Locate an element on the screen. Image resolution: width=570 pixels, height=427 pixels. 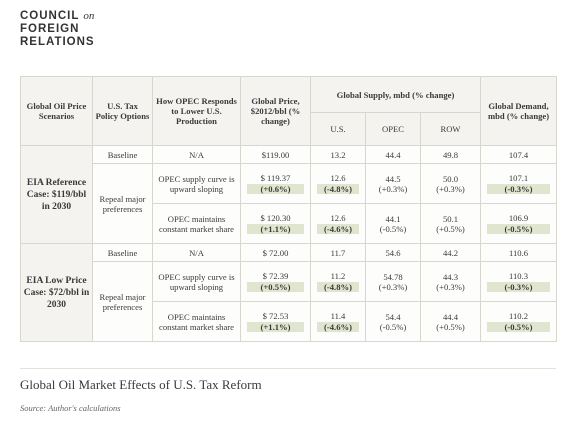
value-cell: 54.4 (-0.5%) is located at coordinates (393, 321).